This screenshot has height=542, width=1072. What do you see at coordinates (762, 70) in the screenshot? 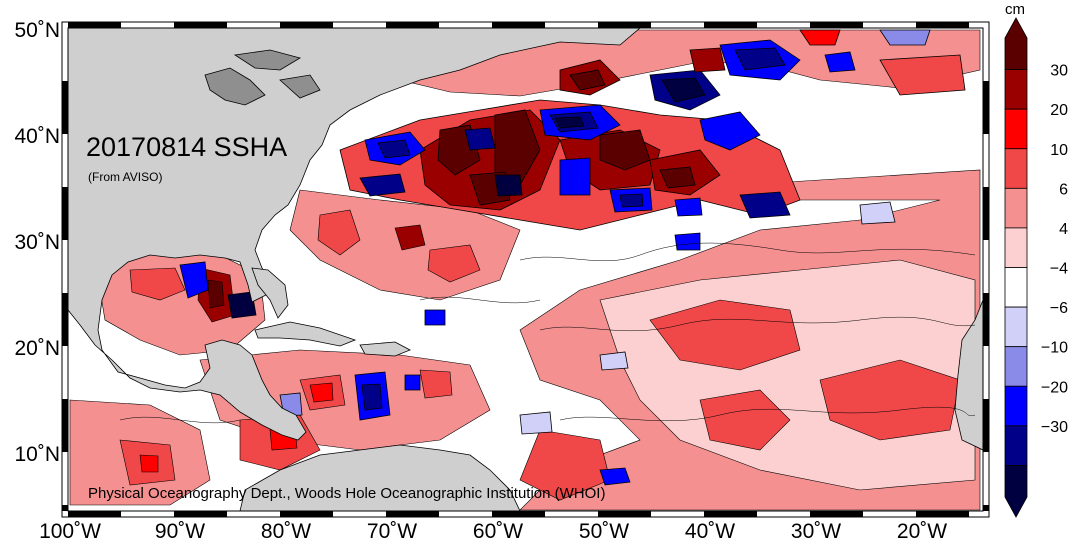
I see `northern-eddies` at bounding box center [762, 70].